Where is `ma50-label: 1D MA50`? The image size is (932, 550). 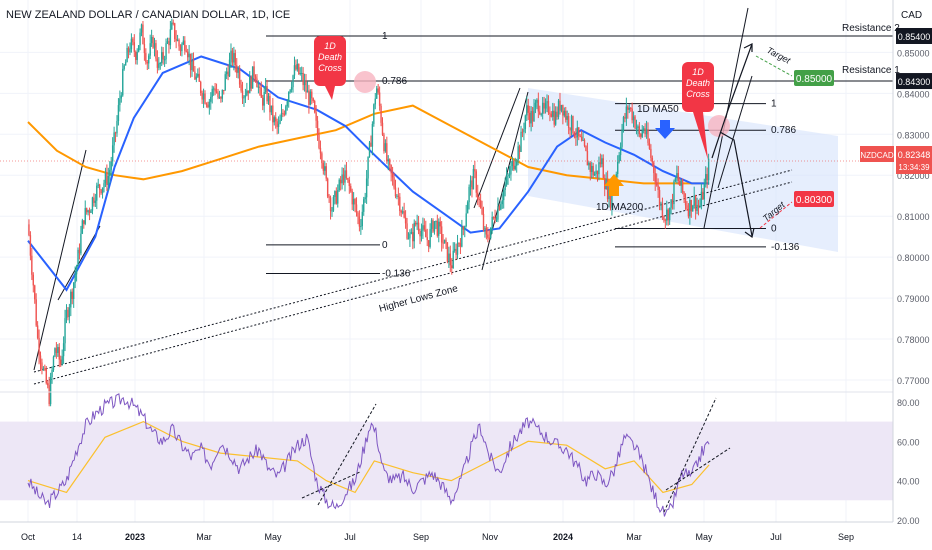
ma50-label: 1D MA50 is located at coordinates (658, 109).